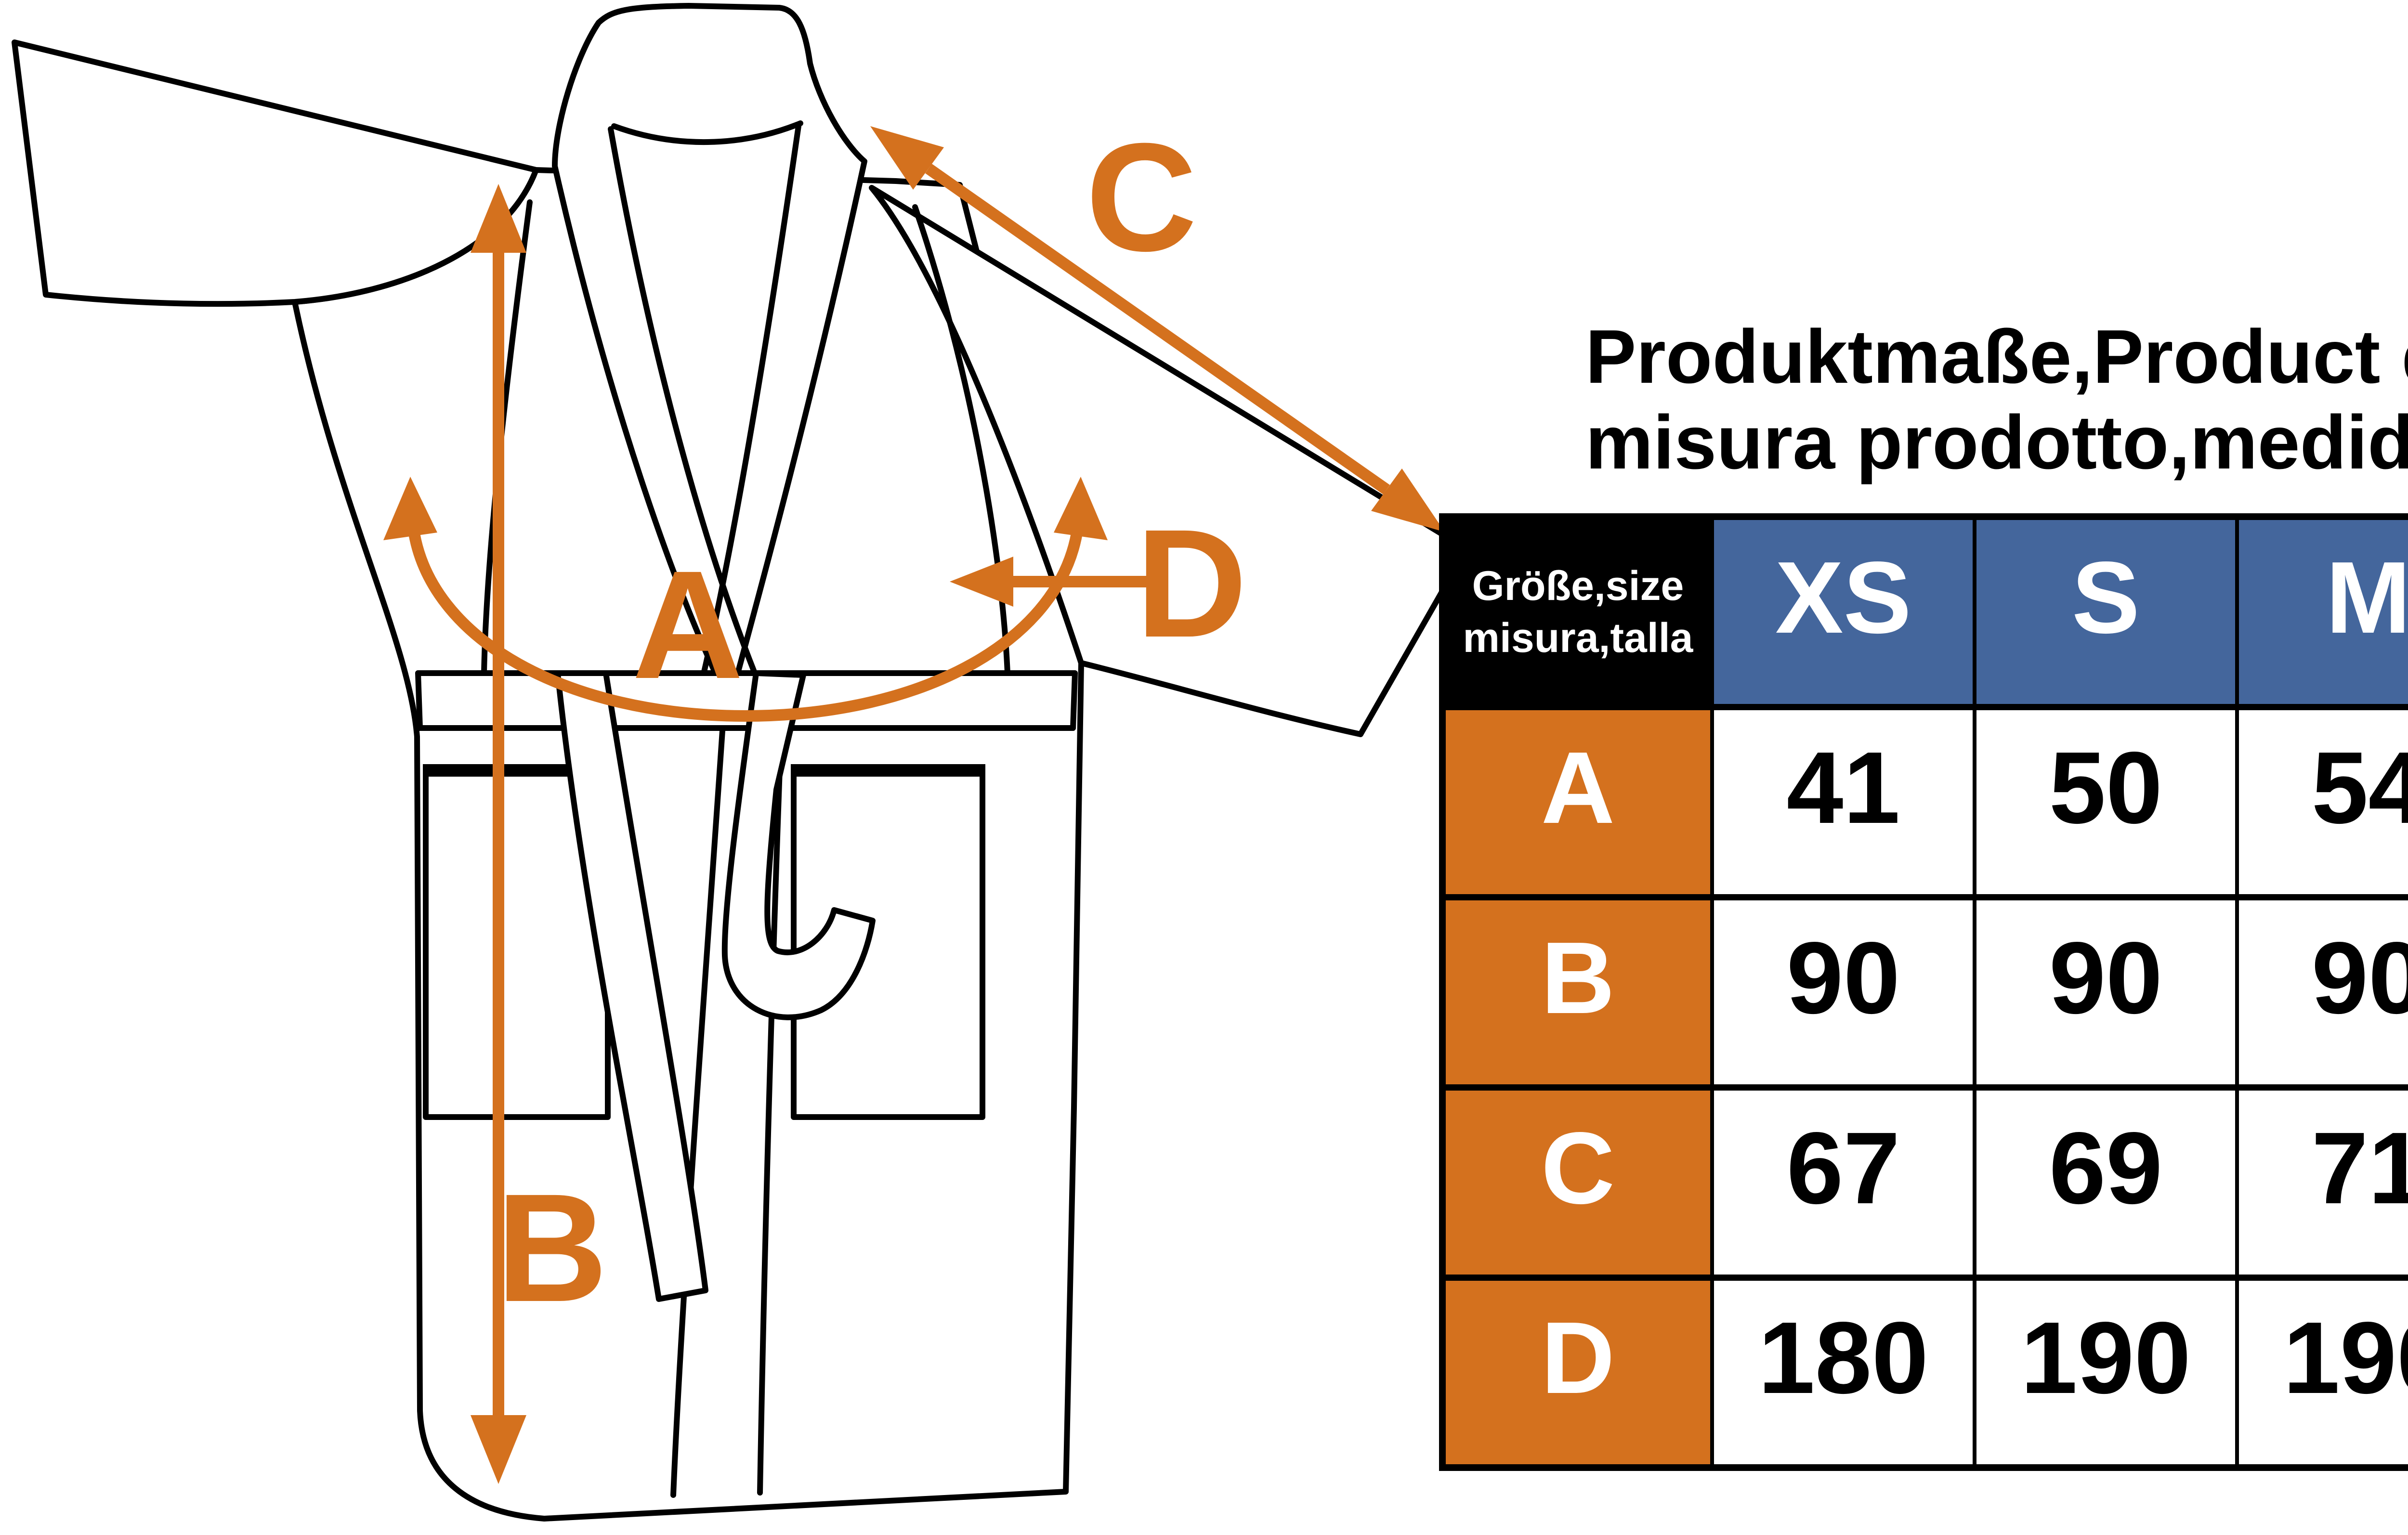  Describe the element at coordinates (2106, 611) in the screenshot. I see `col-header-s: S` at that location.